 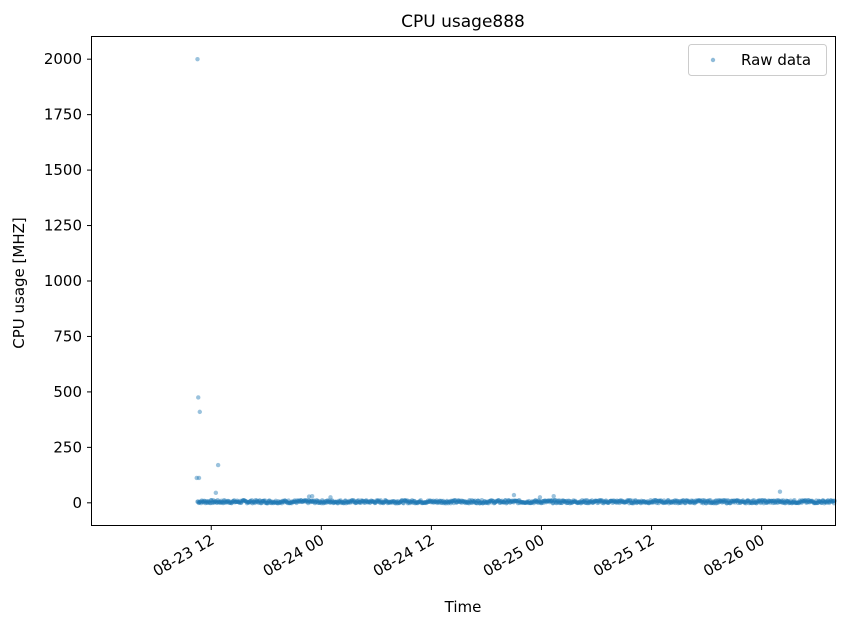 What do you see at coordinates (513, 555) in the screenshot?
I see `x-tick-label: 08-25 00` at bounding box center [513, 555].